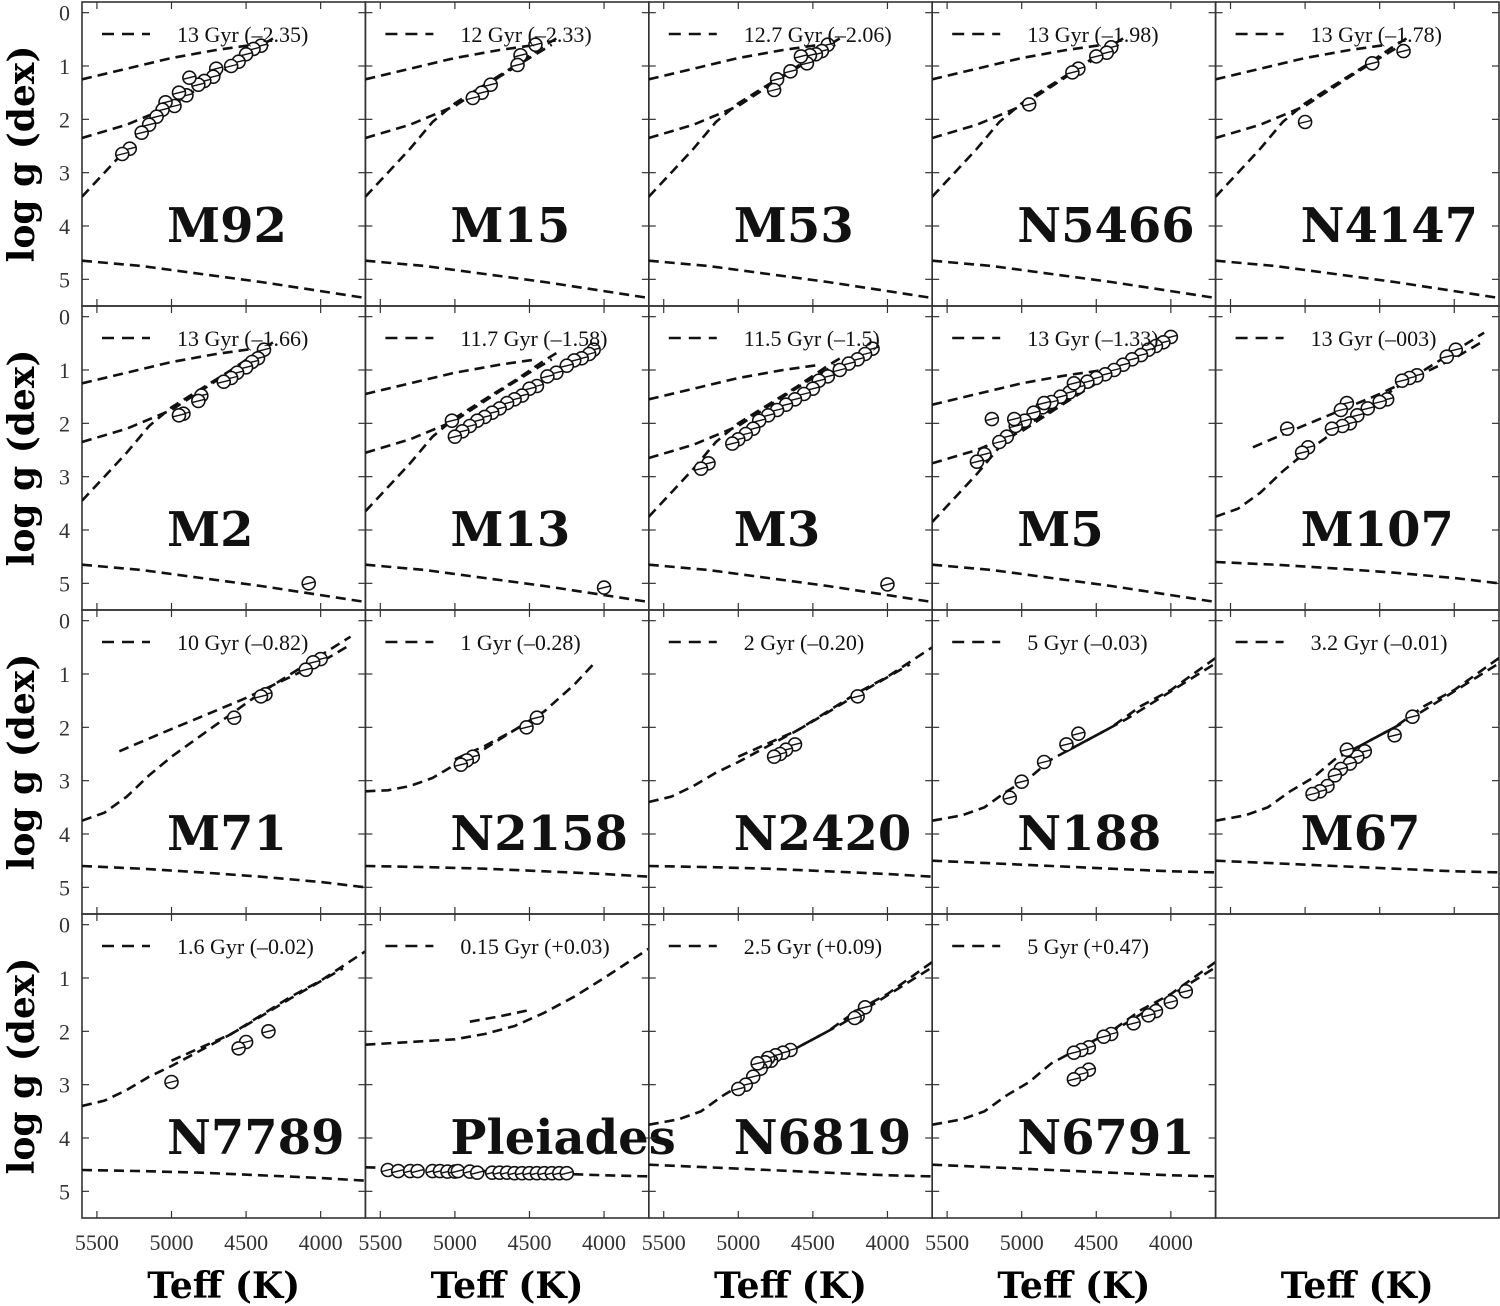  I want to click on legend-label: 2.5 Gyr (+0.09), so click(813, 946).